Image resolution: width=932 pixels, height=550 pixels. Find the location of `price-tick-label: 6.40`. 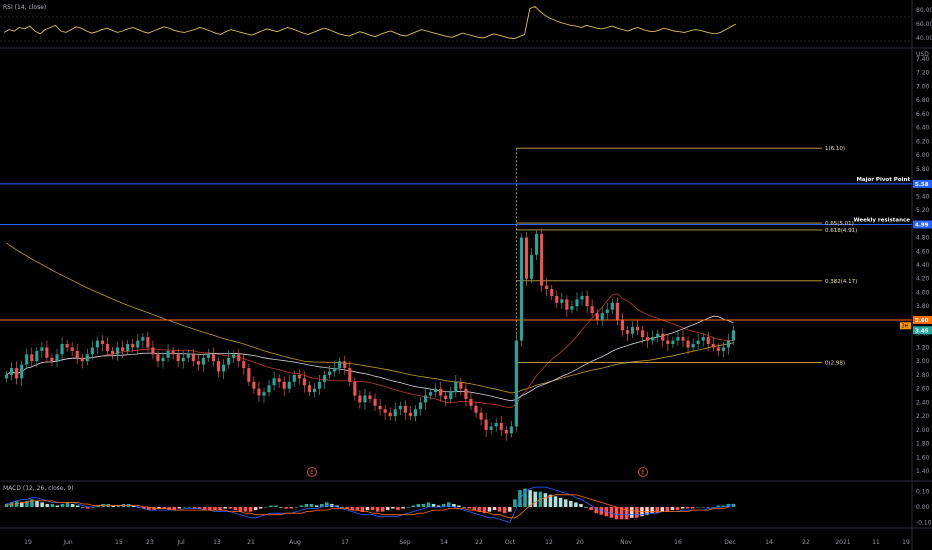

price-tick-label: 6.40 is located at coordinates (923, 128).